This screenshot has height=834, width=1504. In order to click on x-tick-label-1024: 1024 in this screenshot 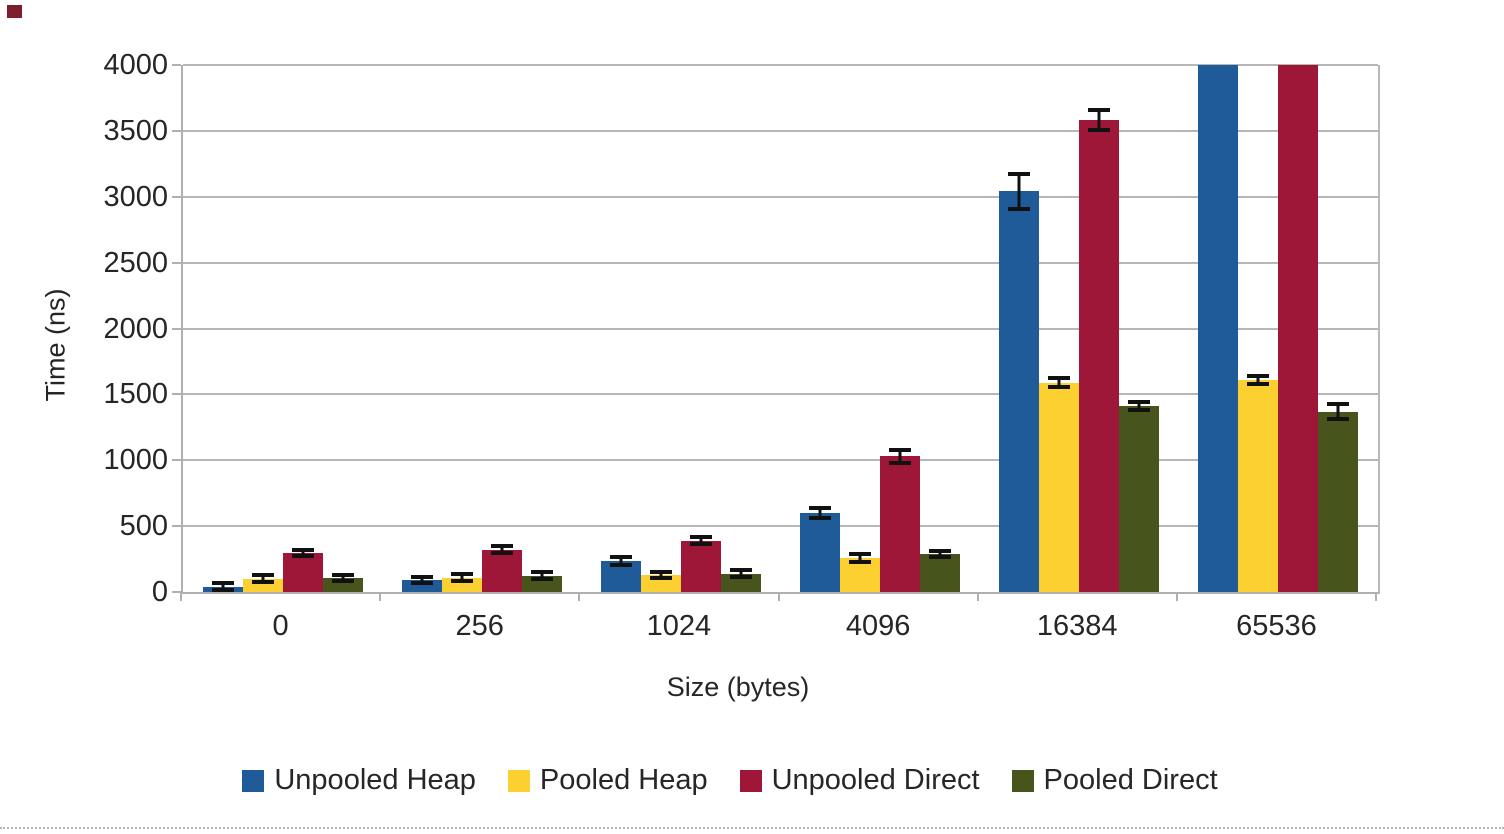, I will do `click(679, 626)`.